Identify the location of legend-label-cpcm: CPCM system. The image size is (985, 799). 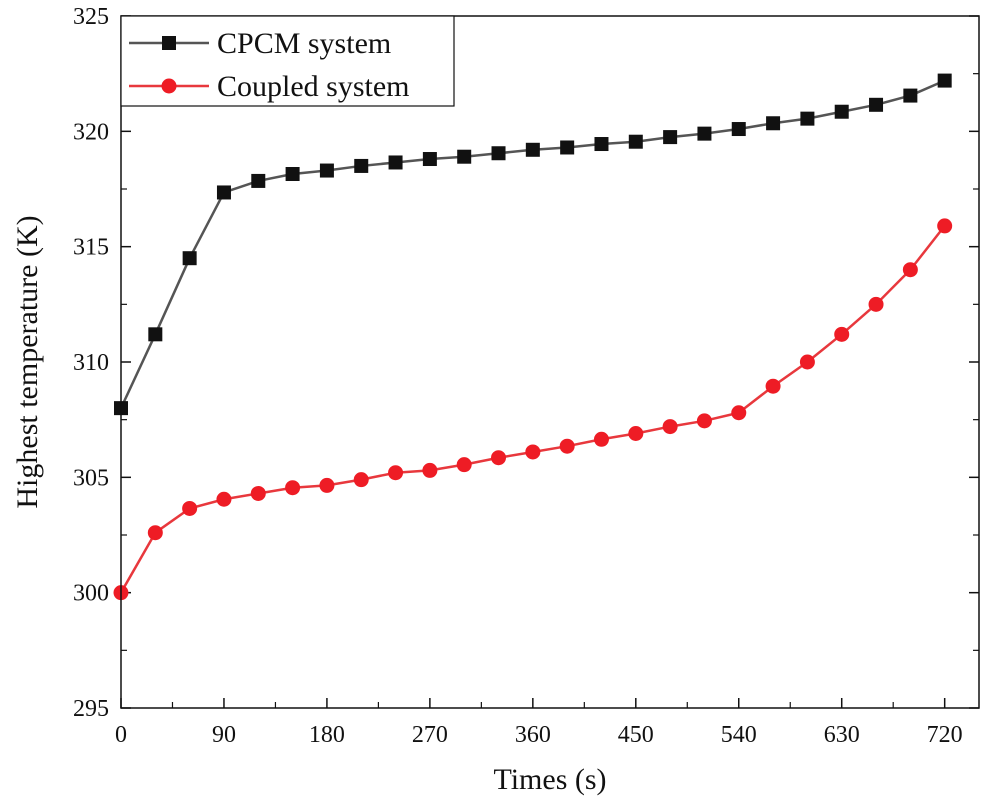
(304, 43).